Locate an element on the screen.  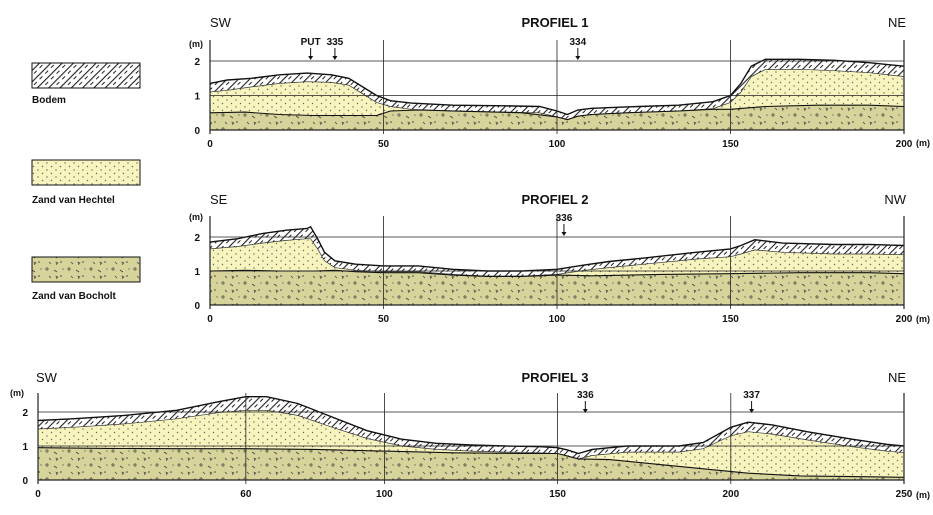
profile-title: PROFIEL 1 is located at coordinates (555, 22).